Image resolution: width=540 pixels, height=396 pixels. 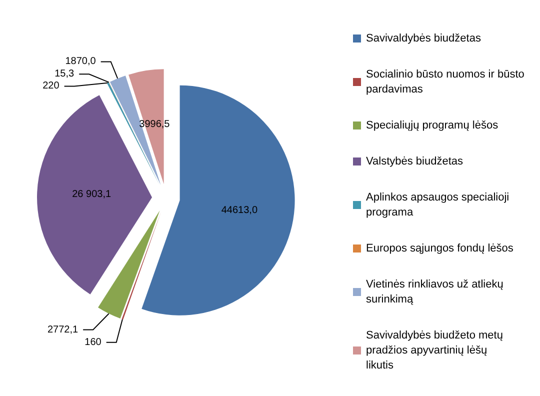 What do you see at coordinates (51, 86) in the screenshot?
I see `data-label: 220` at bounding box center [51, 86].